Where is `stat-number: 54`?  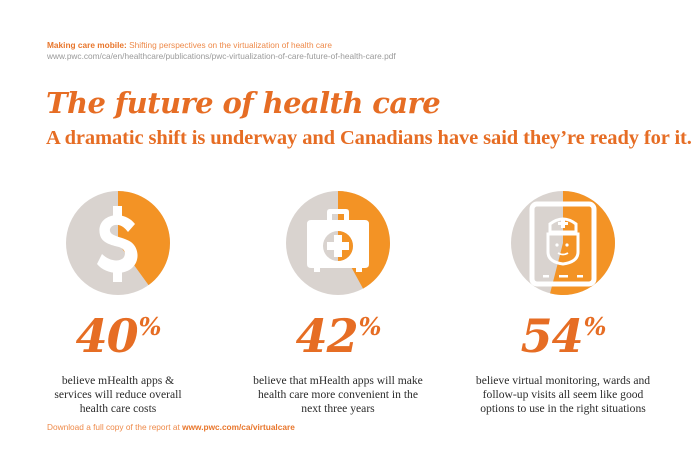 stat-number: 54 is located at coordinates (552, 336).